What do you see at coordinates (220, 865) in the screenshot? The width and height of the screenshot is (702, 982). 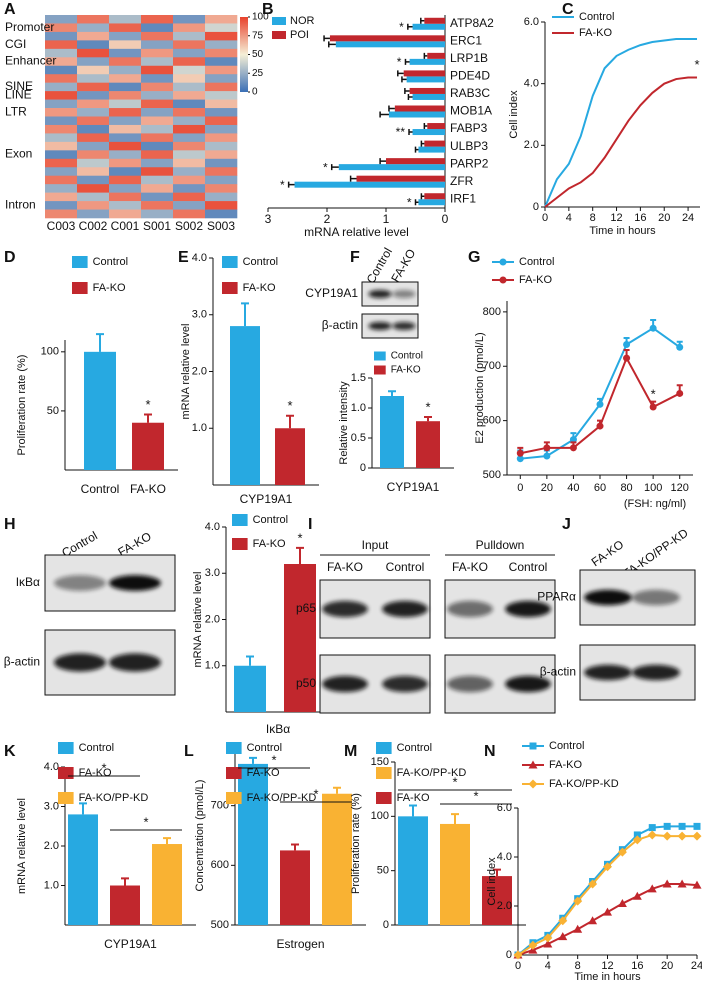 I see `y-tick-label: 600` at bounding box center [220, 865].